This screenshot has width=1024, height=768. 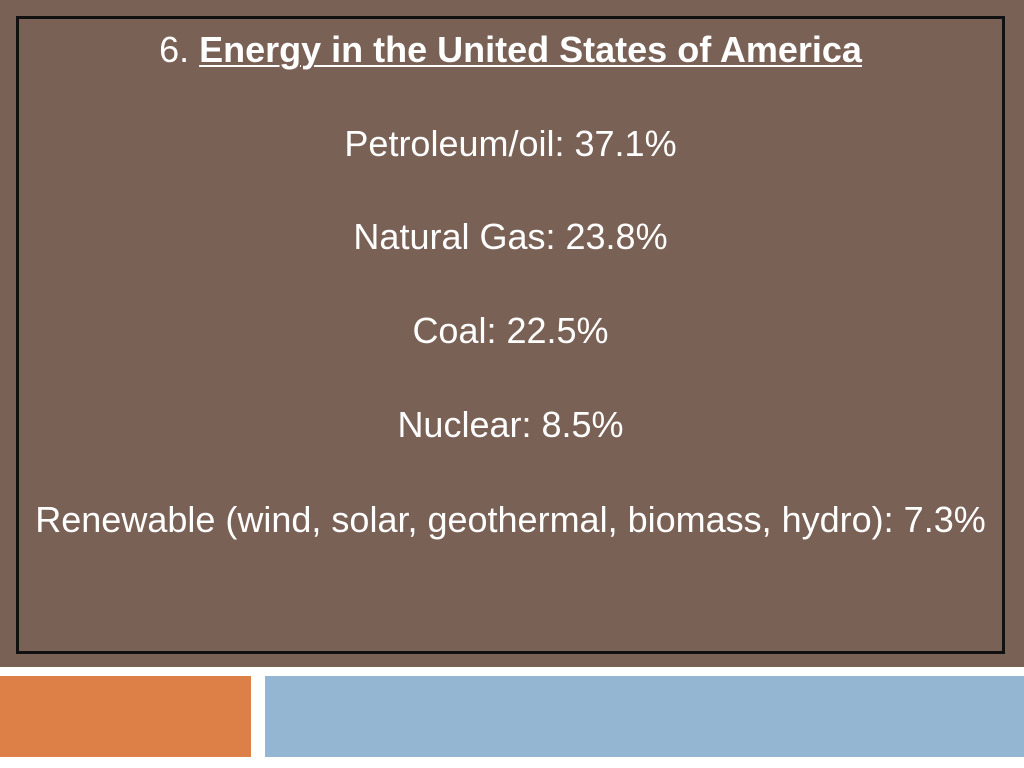 I want to click on energy-item-natural-gas: Natural Gas: 23.8%, so click(x=510, y=236).